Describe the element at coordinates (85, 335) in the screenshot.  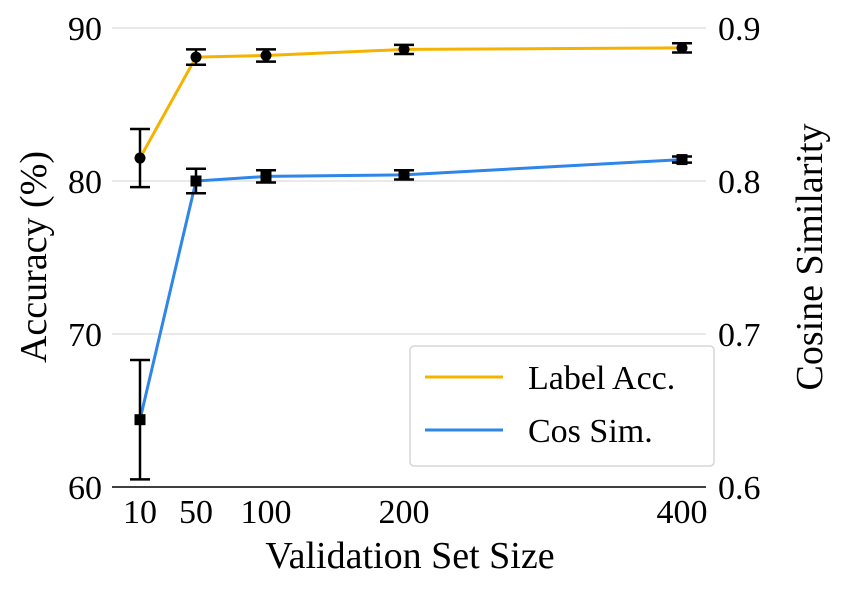
I see `y-left-tick-label: 70` at that location.